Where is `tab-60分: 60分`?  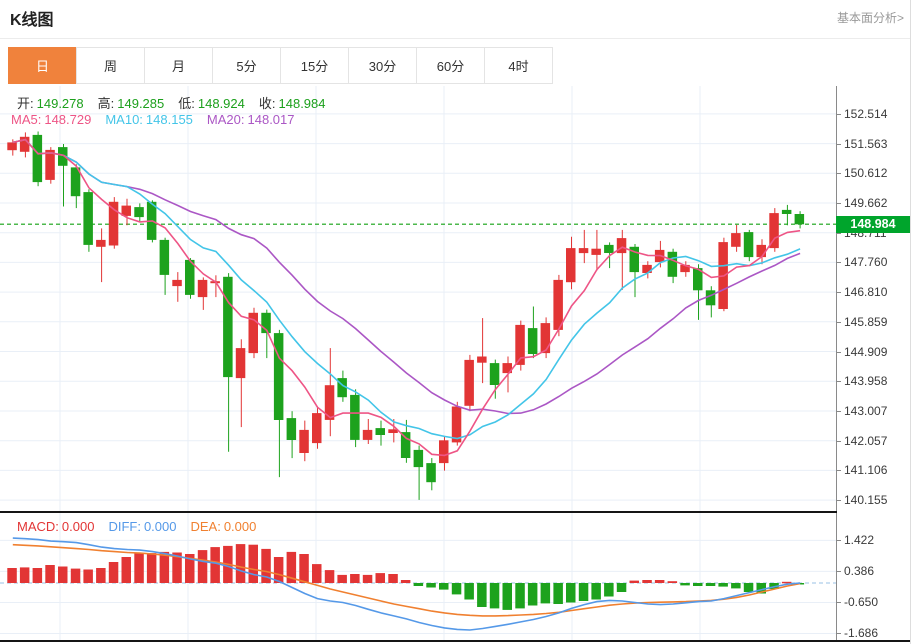 tab-60分: 60分 is located at coordinates (450, 65).